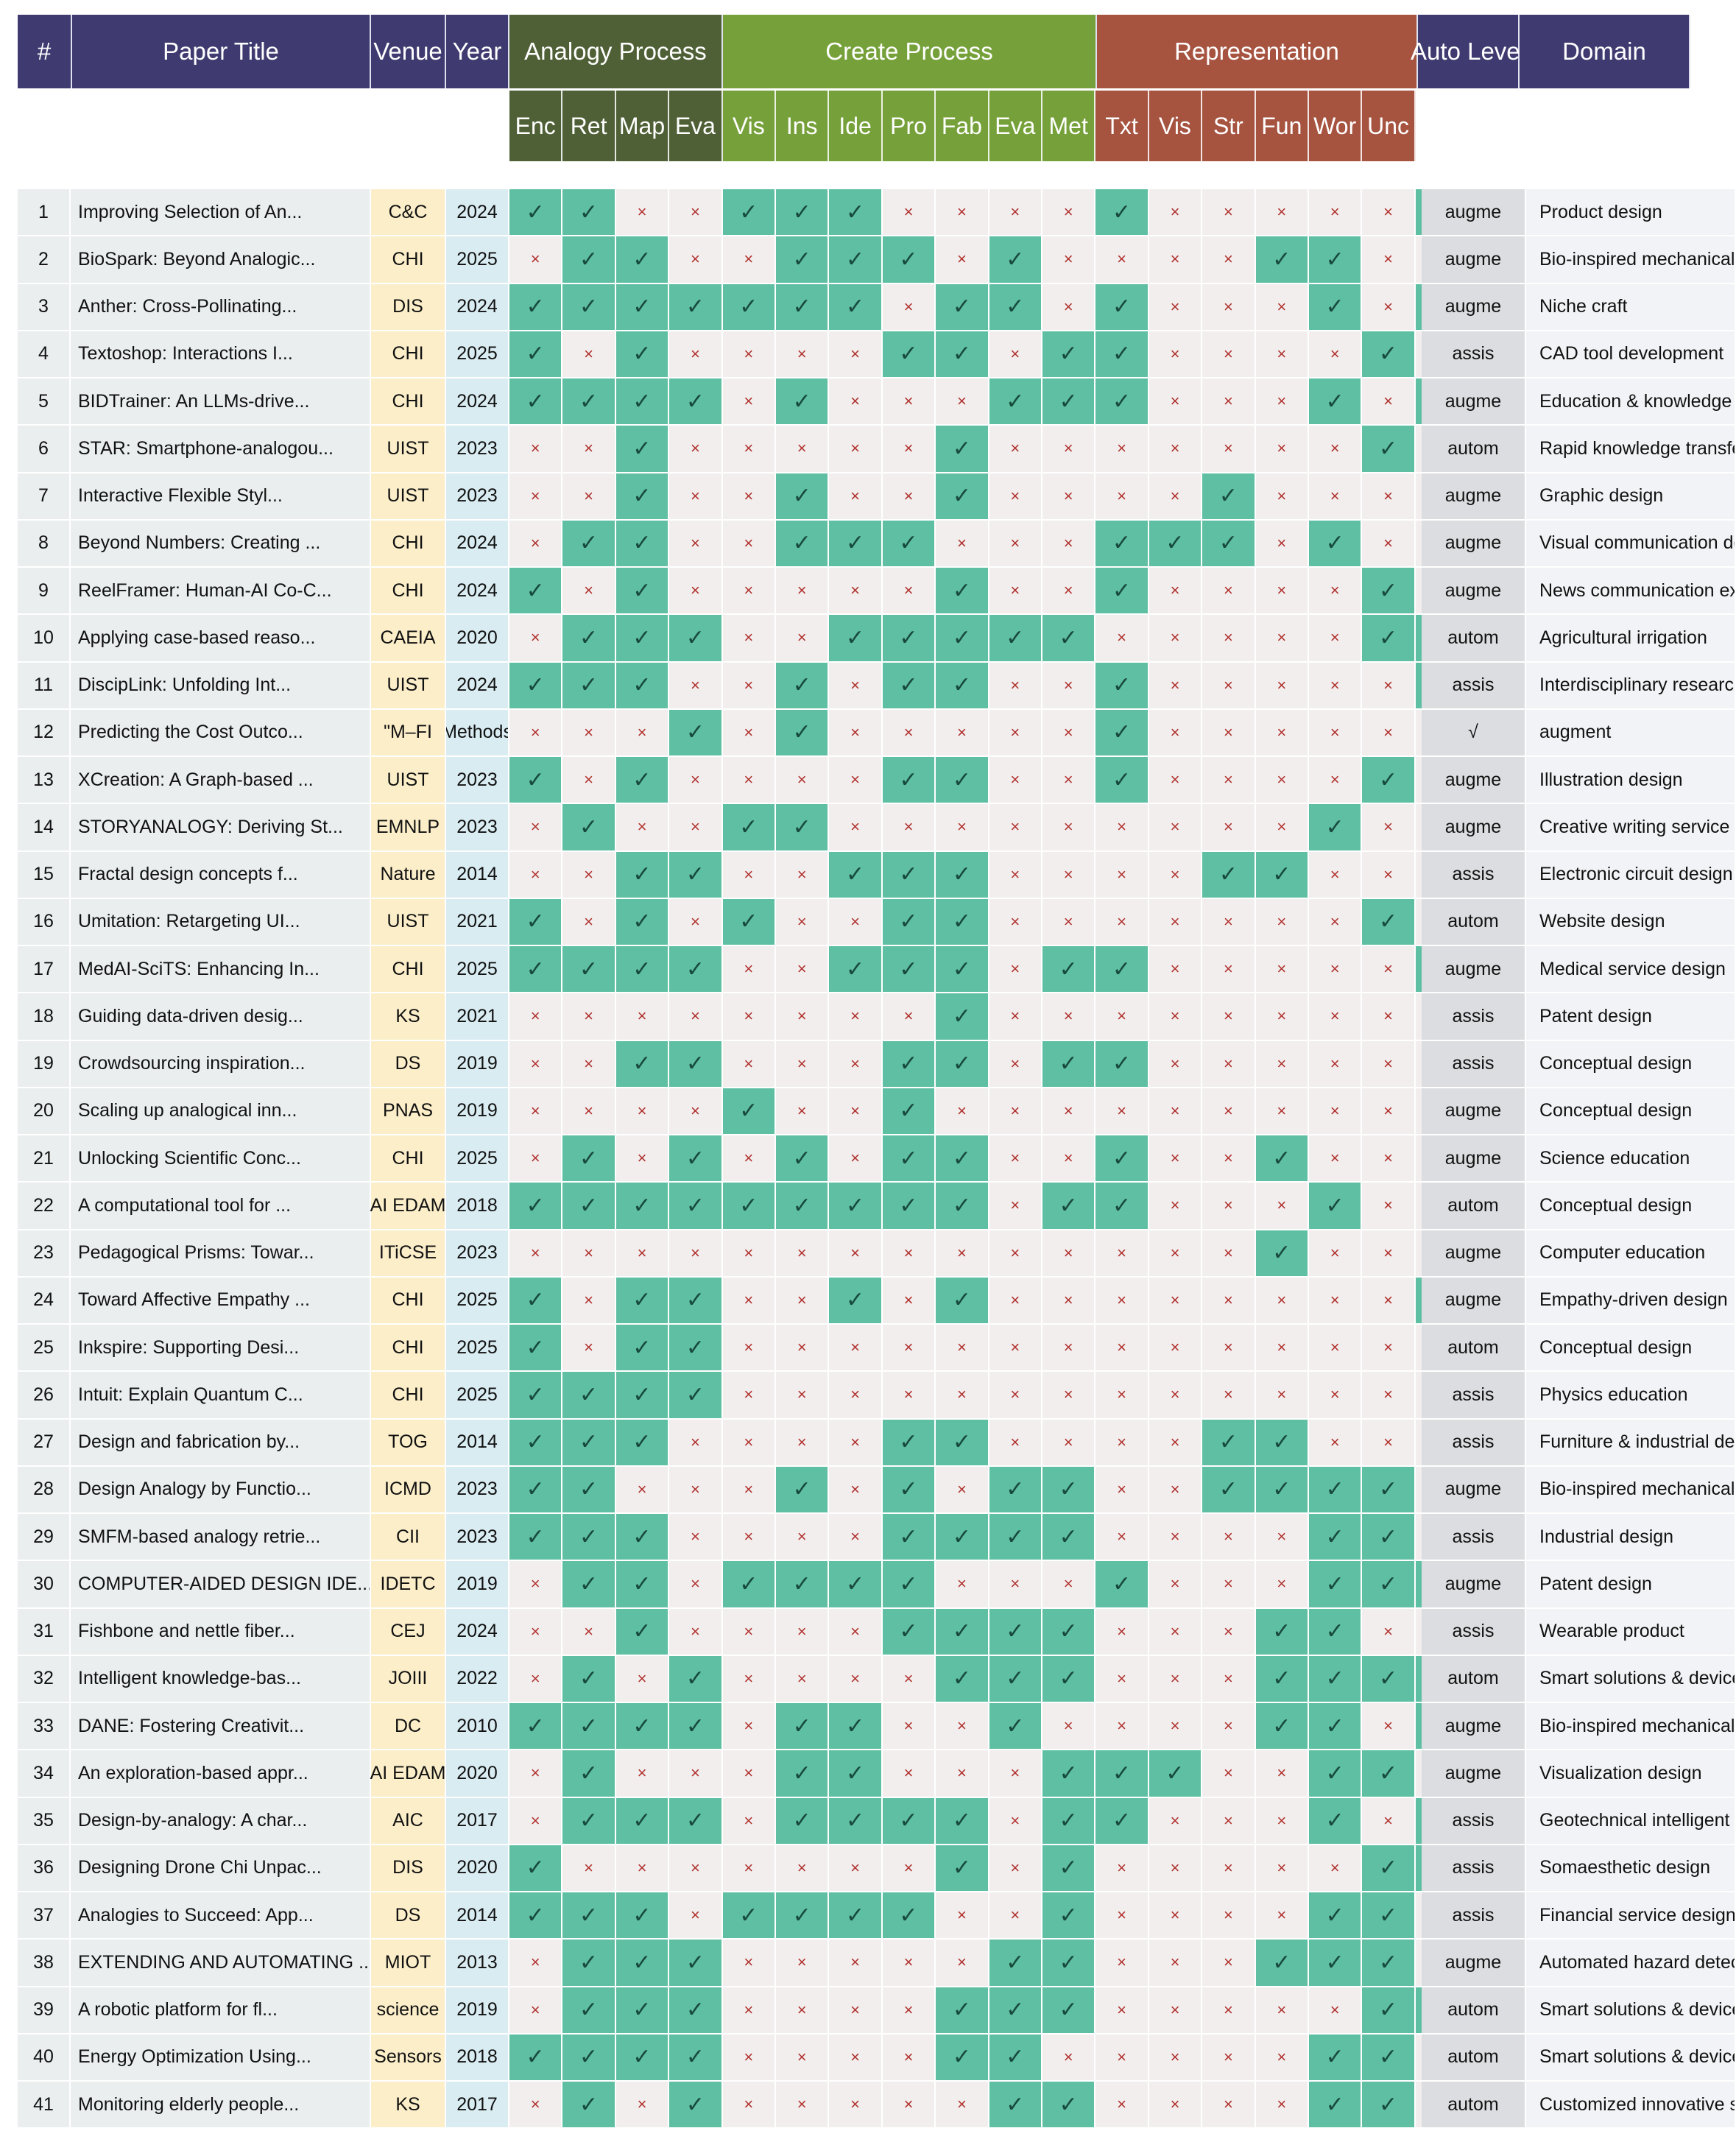  What do you see at coordinates (477, 1726) in the screenshot?
I see `year: 2010` at bounding box center [477, 1726].